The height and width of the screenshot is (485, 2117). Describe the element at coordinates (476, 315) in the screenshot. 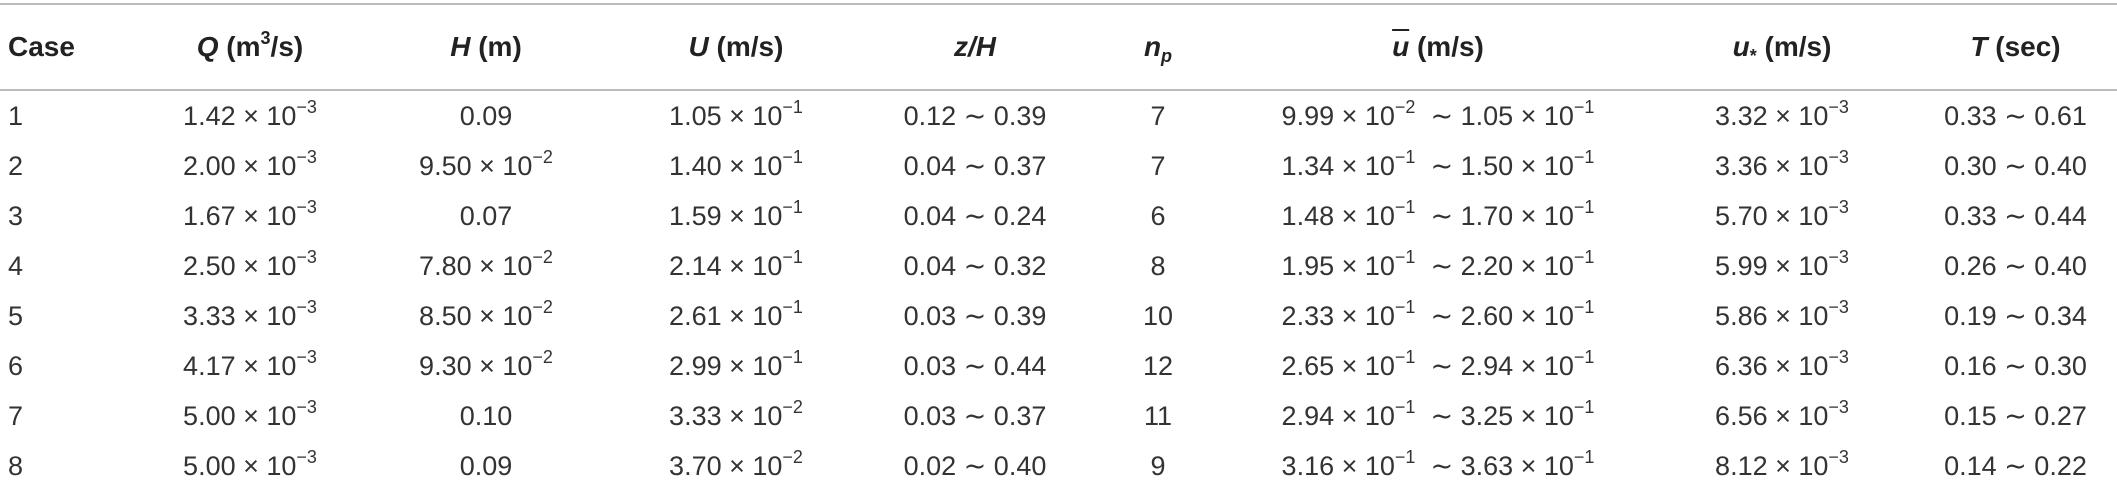

I see `cell-text: 8.50 × 10` at that location.